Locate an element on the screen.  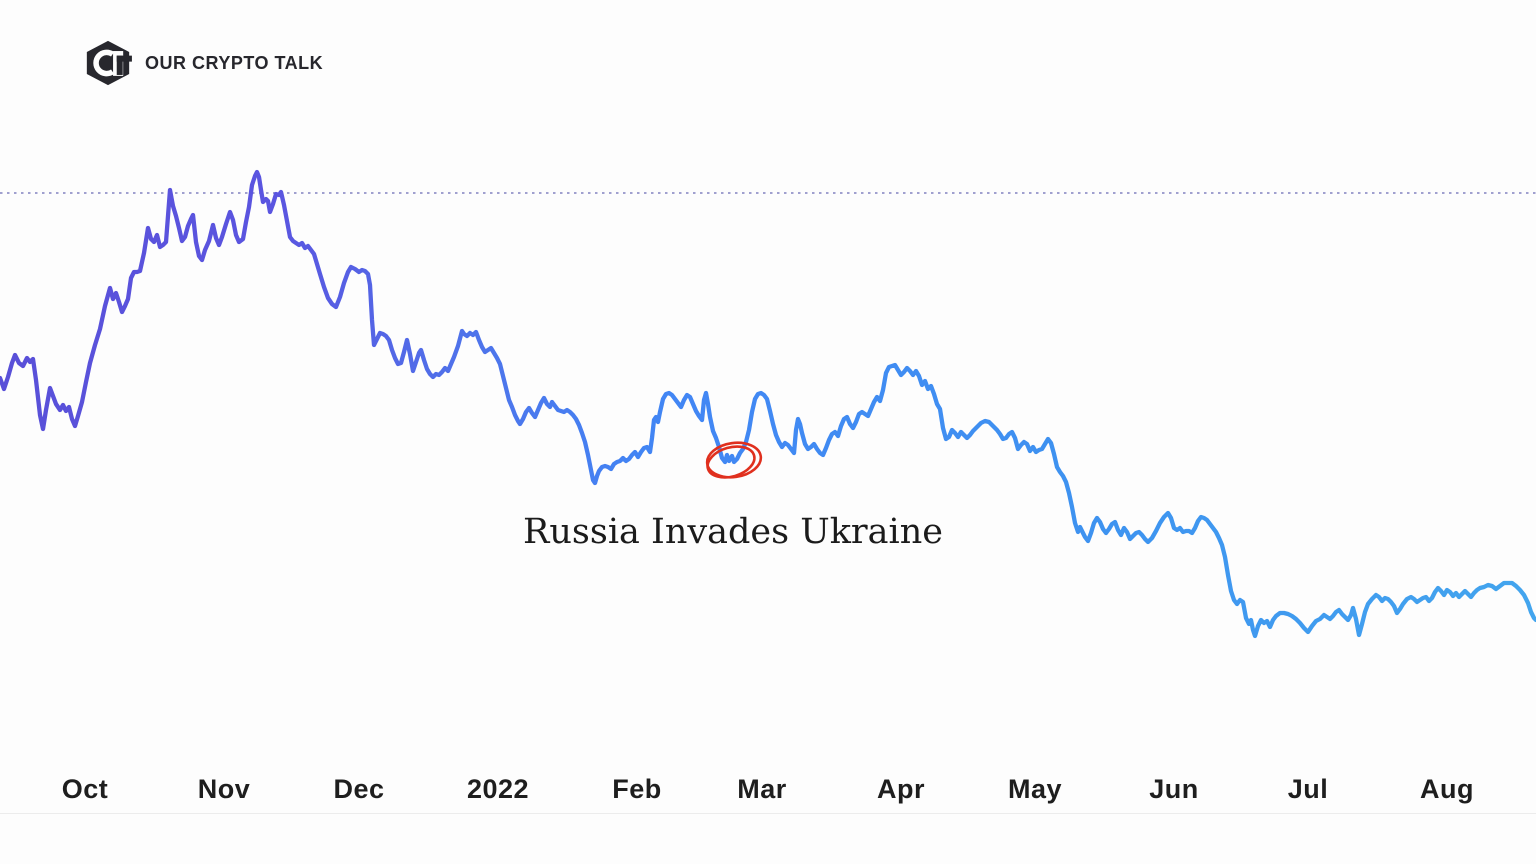
x-tick-2022: 2022 is located at coordinates (498, 789).